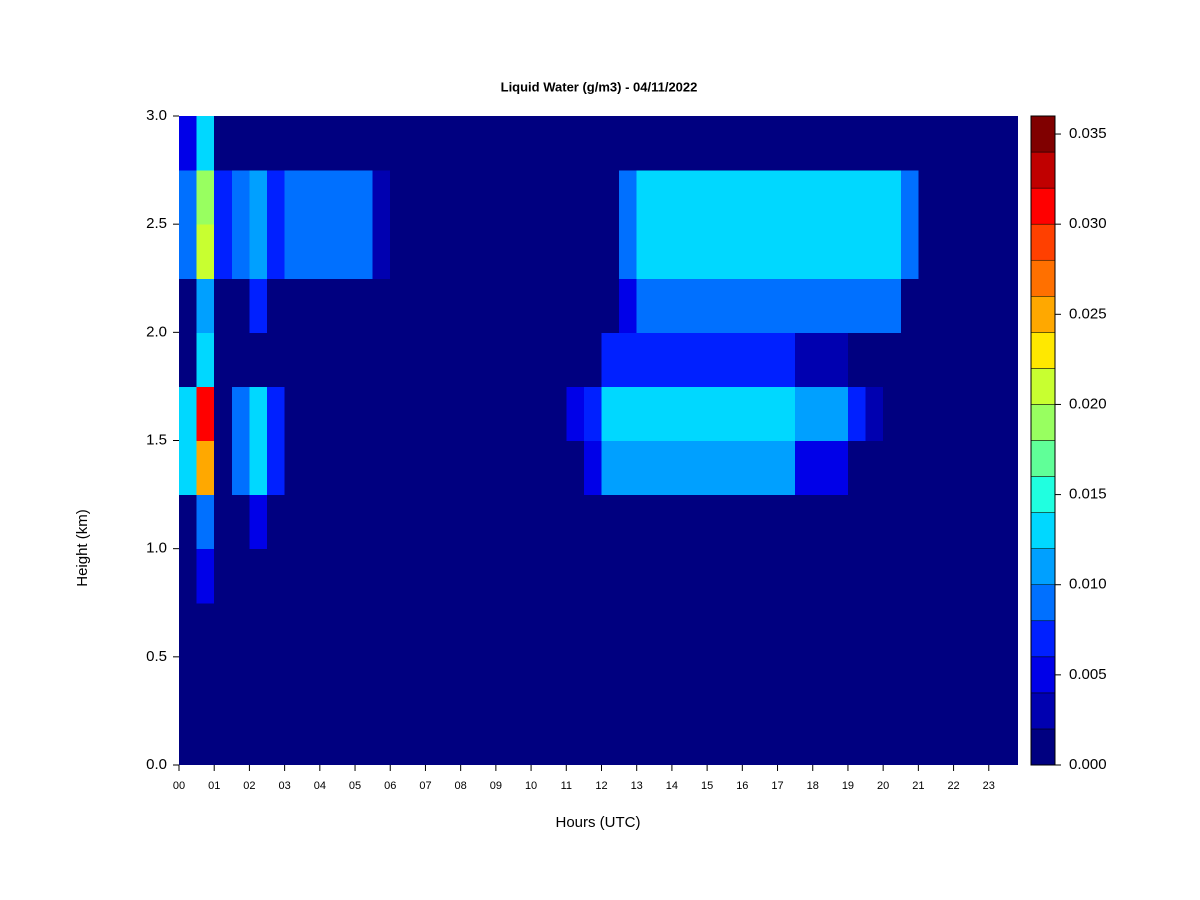  Describe the element at coordinates (156, 548) in the screenshot. I see `y-tick-label: 1.0` at that location.